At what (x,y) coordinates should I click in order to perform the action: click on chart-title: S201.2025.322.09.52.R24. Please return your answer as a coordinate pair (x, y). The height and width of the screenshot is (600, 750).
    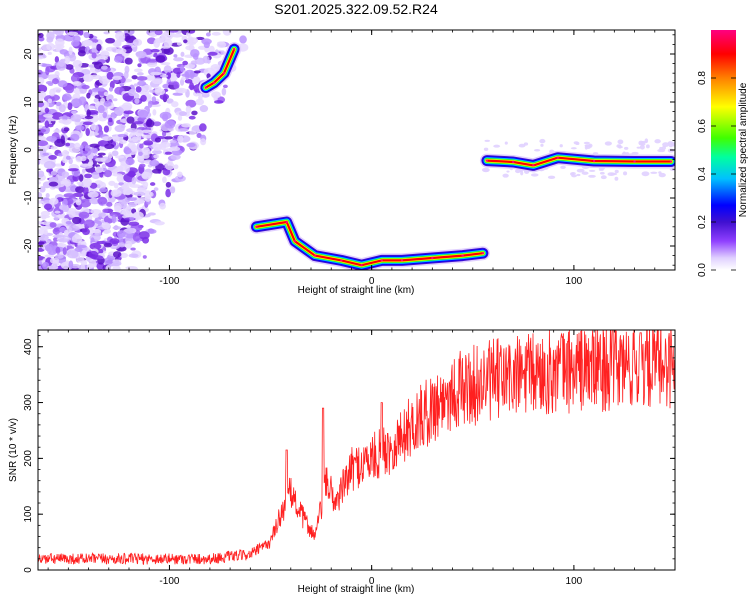
    Looking at the image, I should click on (356, 9).